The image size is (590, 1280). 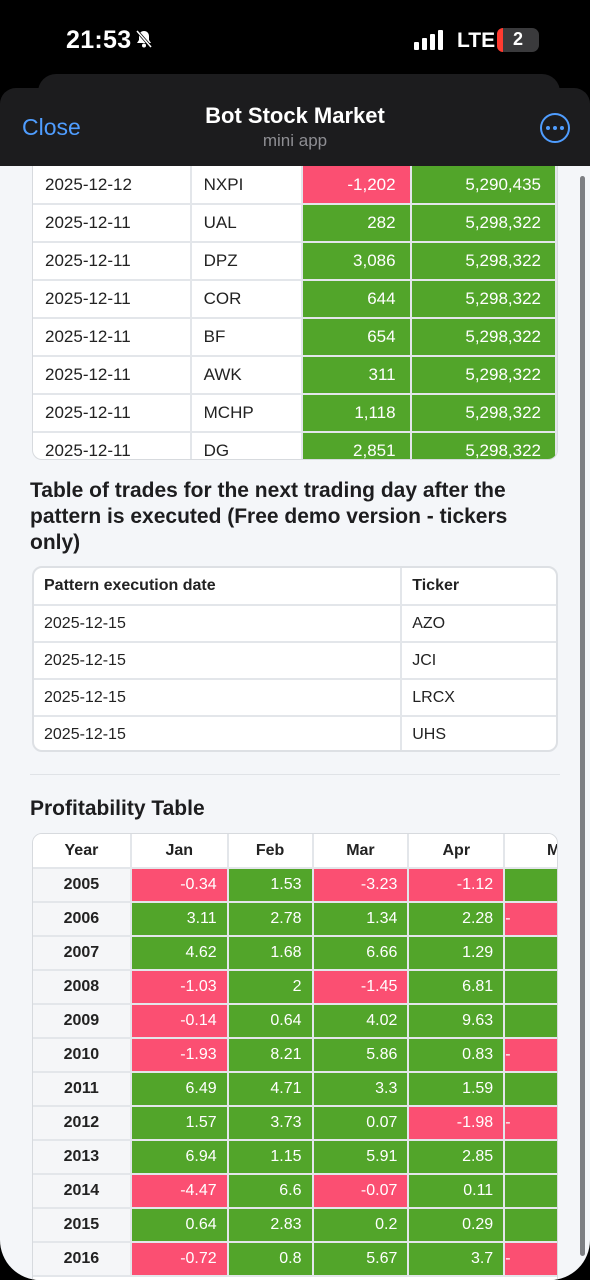 What do you see at coordinates (270, 1191) in the screenshot?
I see `monthly-return-cell: 6.6` at bounding box center [270, 1191].